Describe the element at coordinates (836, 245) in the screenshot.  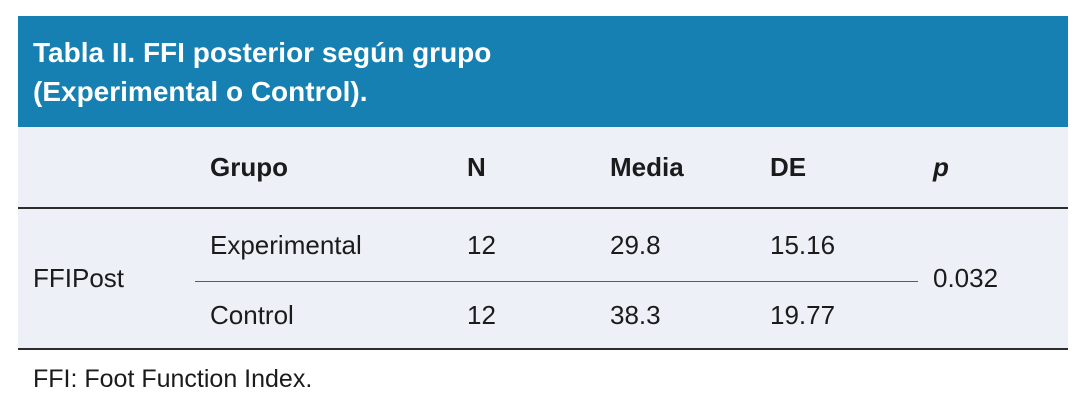
I see `cell-de-experimental: 15.16` at that location.